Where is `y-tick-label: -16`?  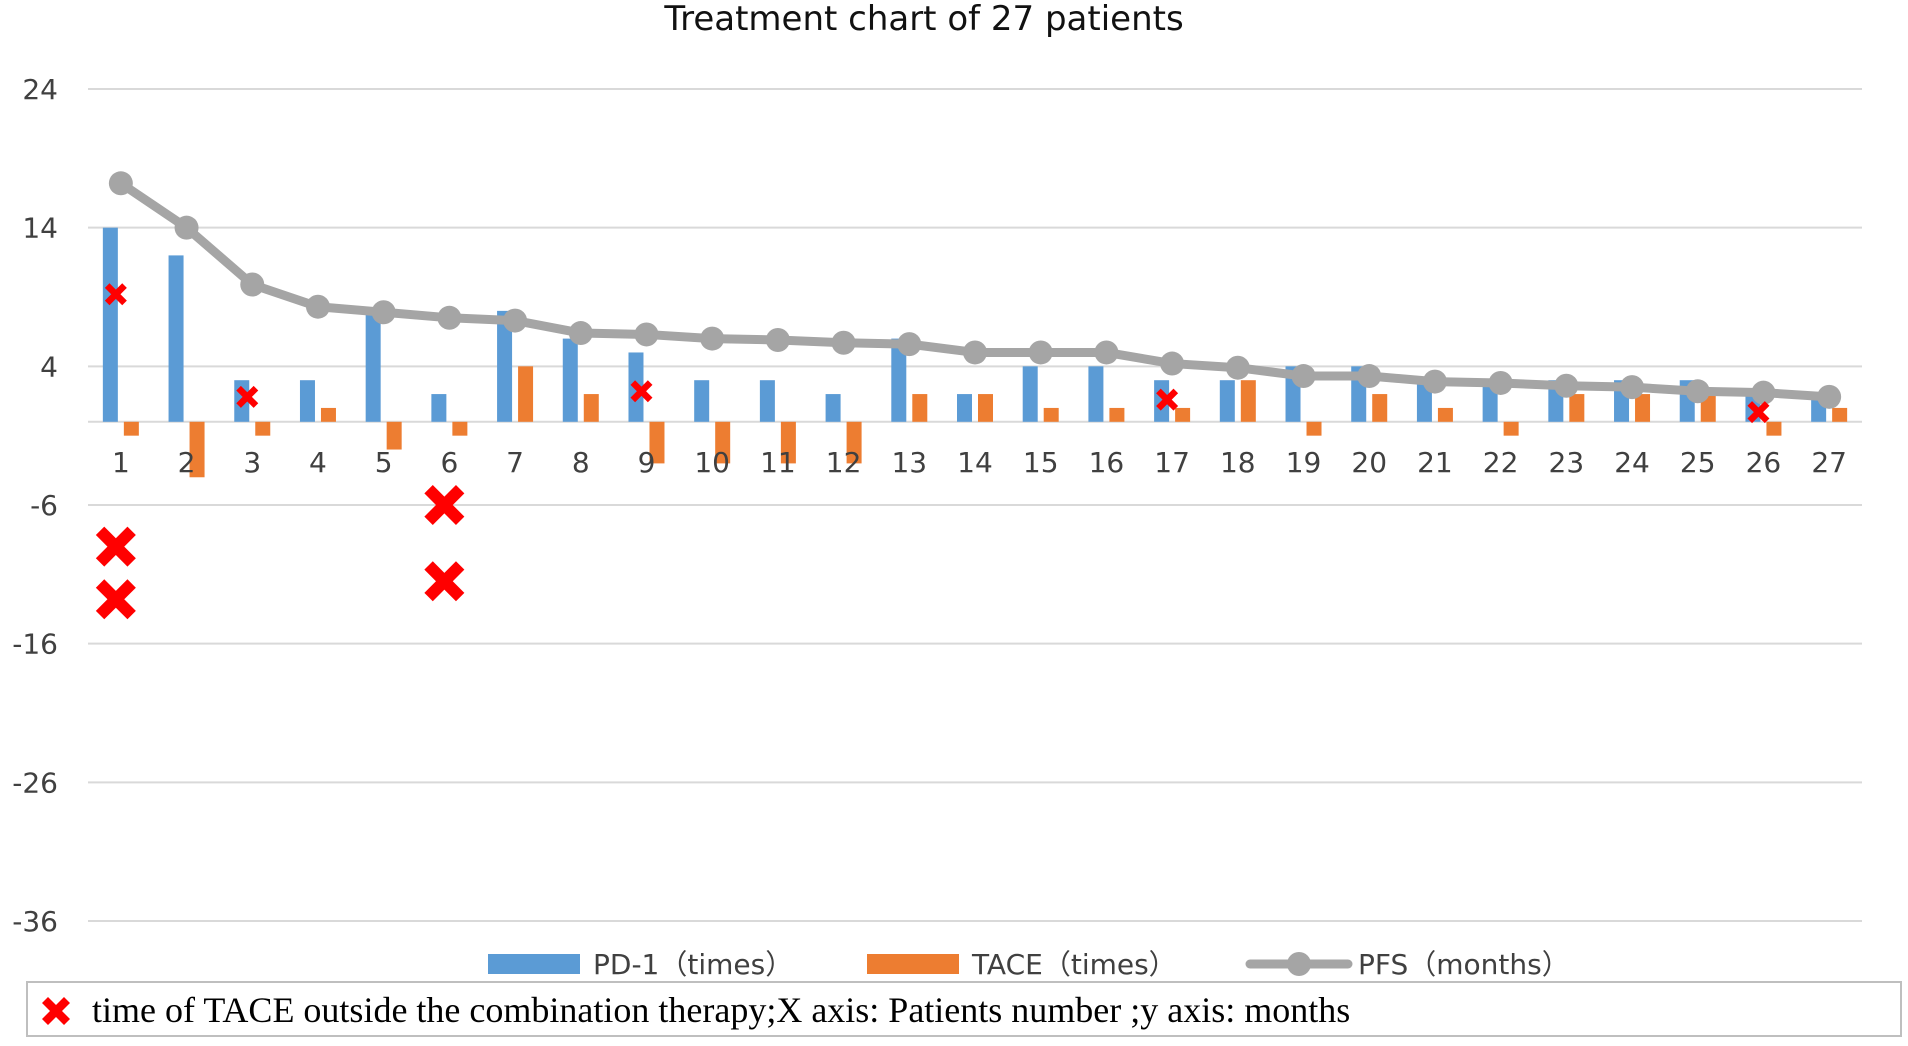 y-tick-label: -16 is located at coordinates (35, 644).